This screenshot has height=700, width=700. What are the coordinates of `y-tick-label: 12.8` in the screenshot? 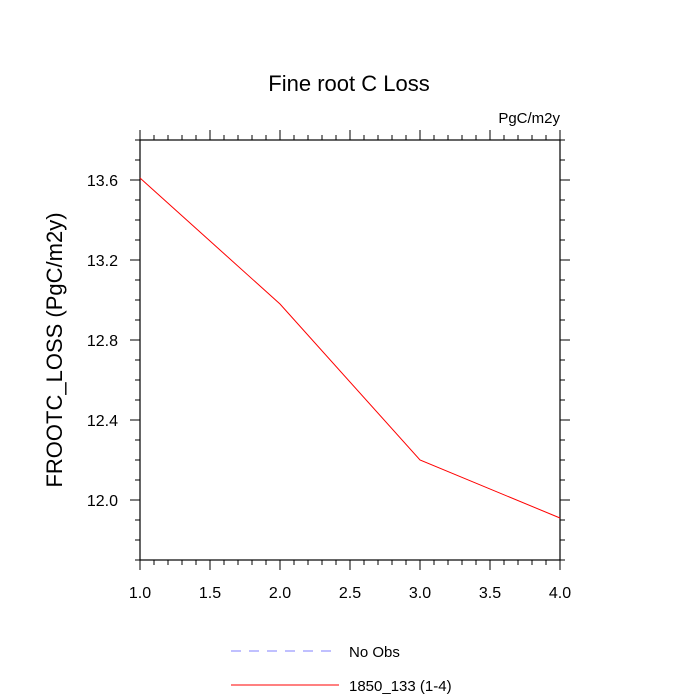 It's located at (102, 341).